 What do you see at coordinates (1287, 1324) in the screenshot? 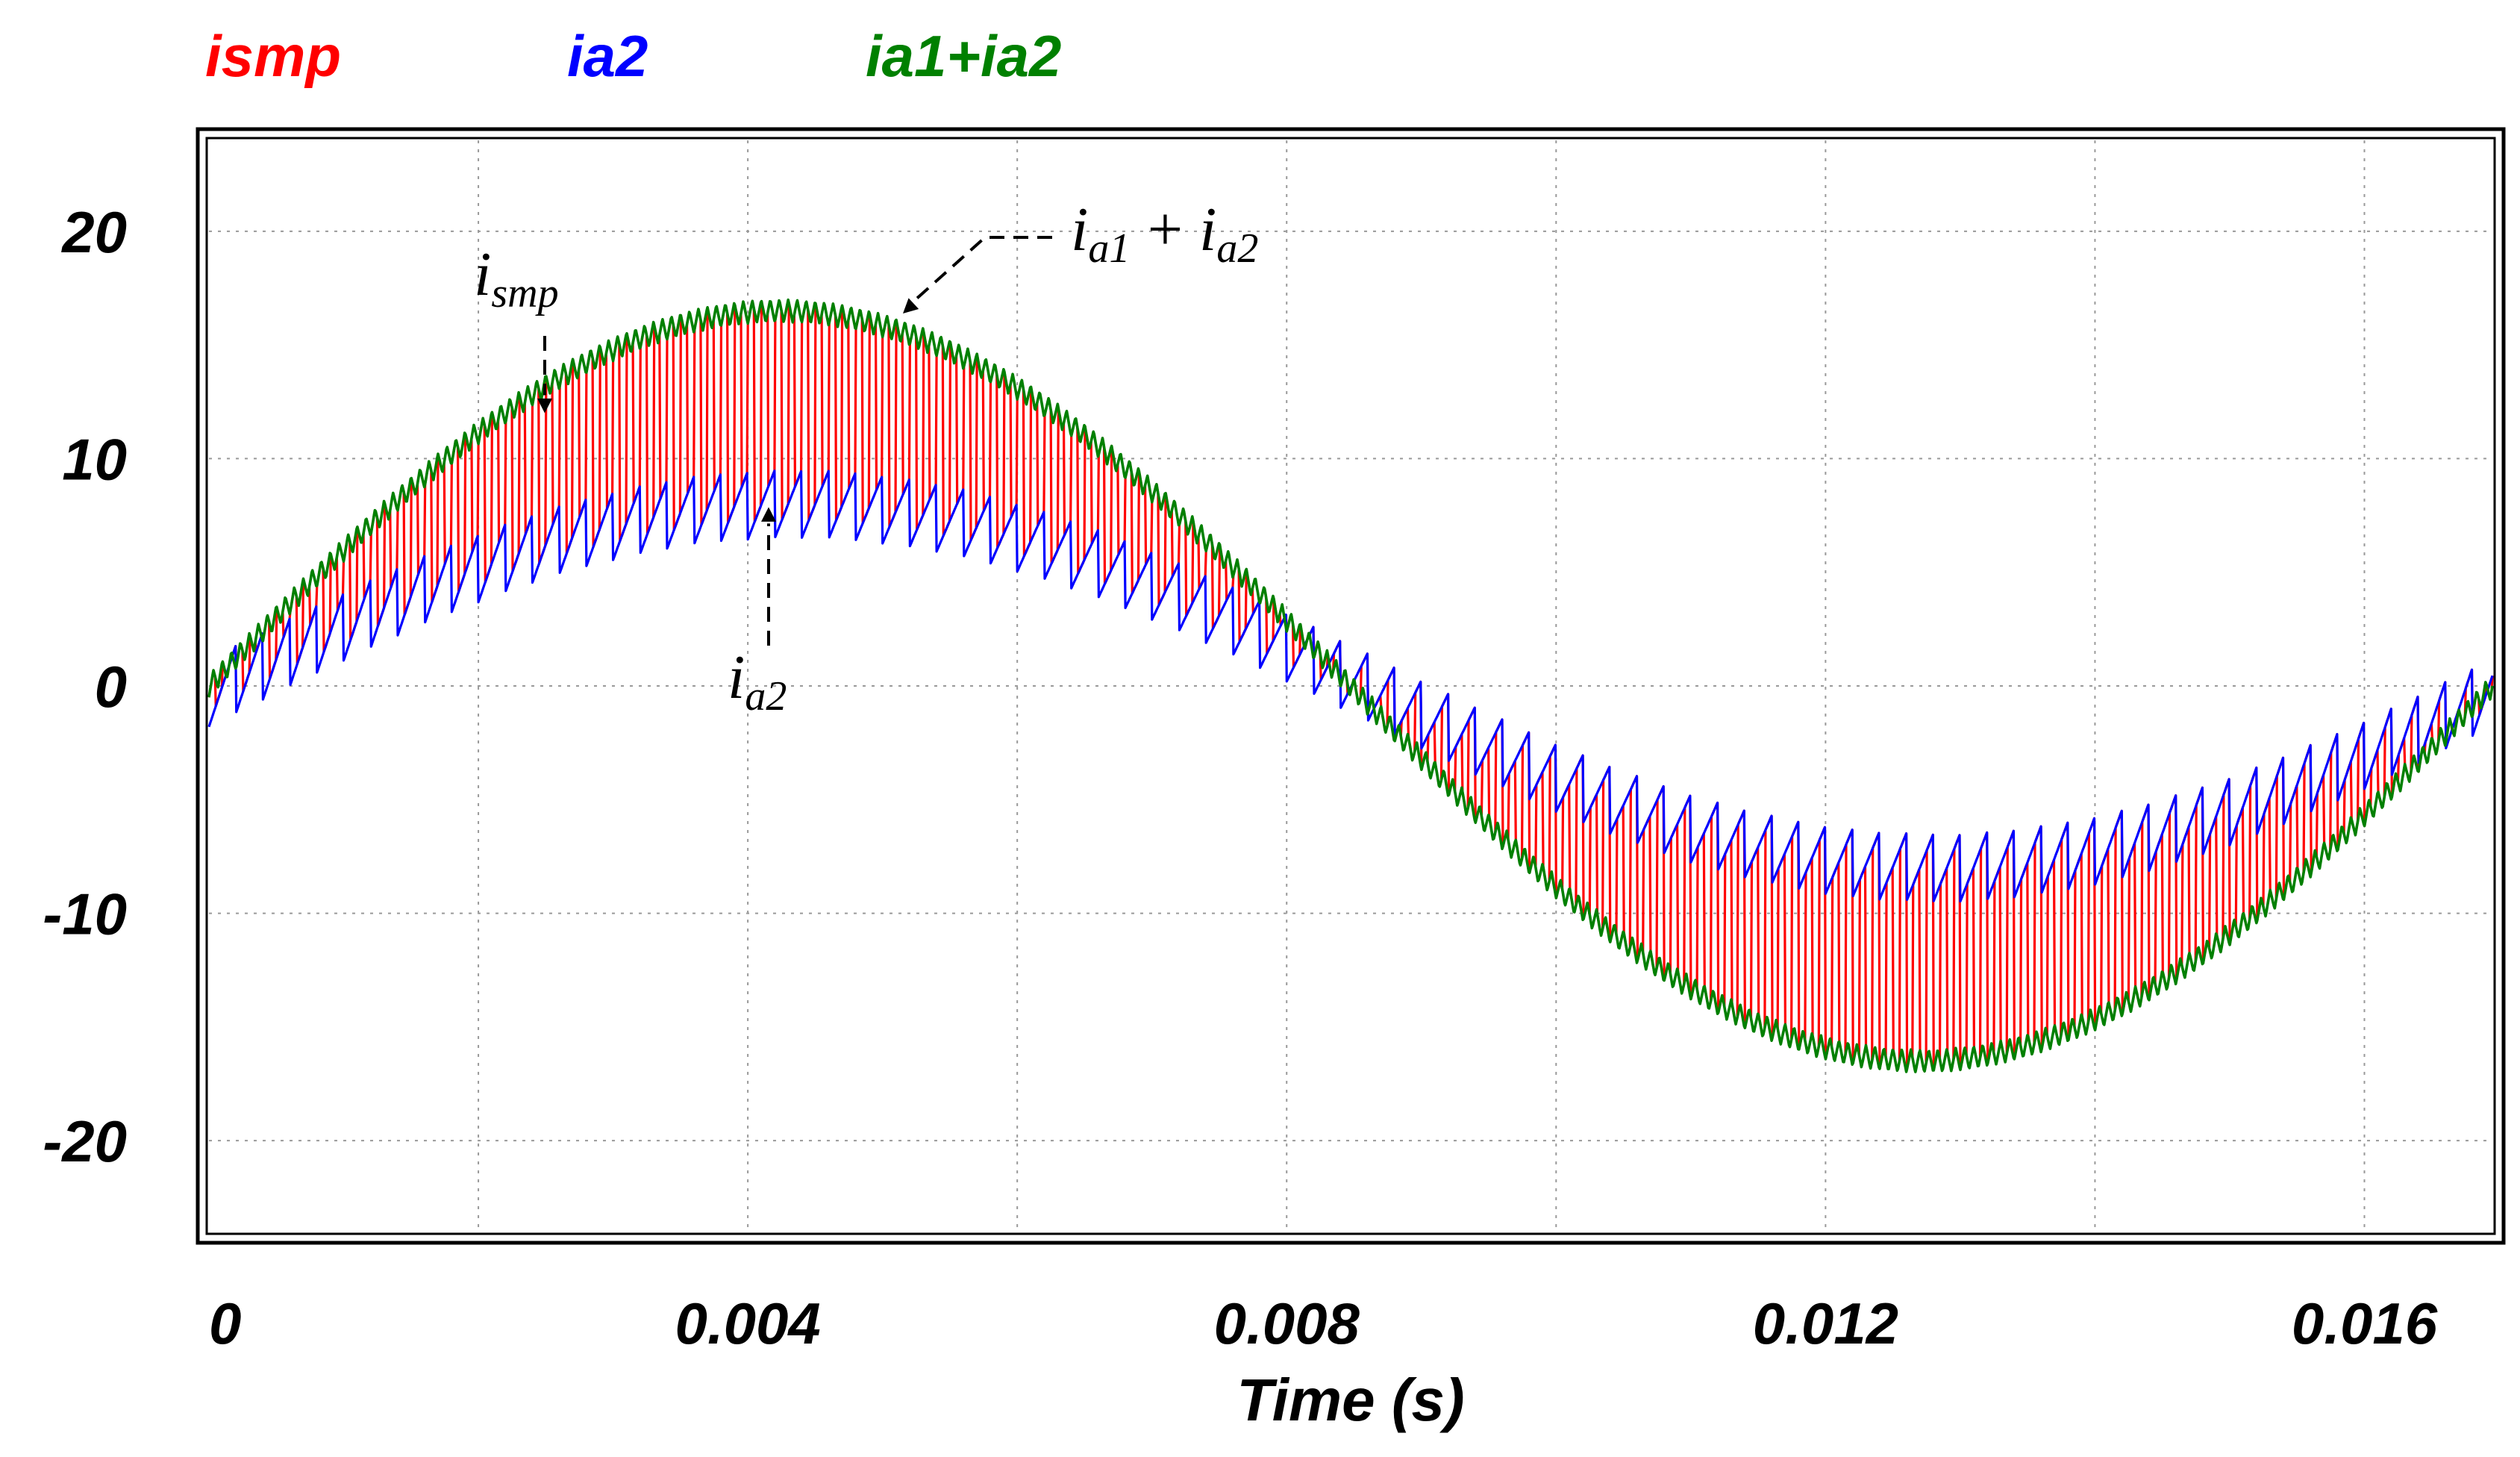
I see `x-tick-label: 0.008` at bounding box center [1287, 1324].